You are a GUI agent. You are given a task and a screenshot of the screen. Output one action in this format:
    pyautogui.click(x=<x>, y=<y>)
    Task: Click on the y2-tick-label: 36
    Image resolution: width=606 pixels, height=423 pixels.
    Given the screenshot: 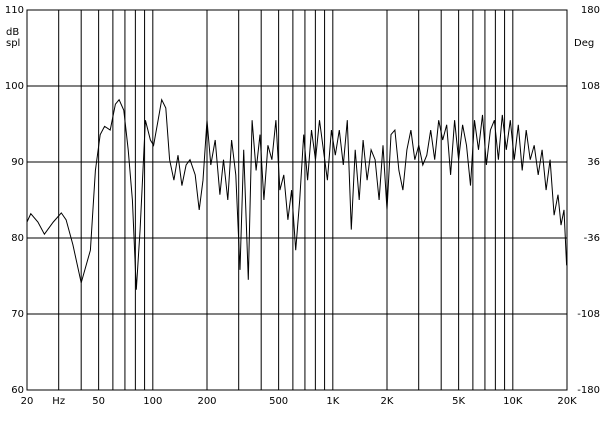 What is the action you would take?
    pyautogui.click(x=593, y=162)
    